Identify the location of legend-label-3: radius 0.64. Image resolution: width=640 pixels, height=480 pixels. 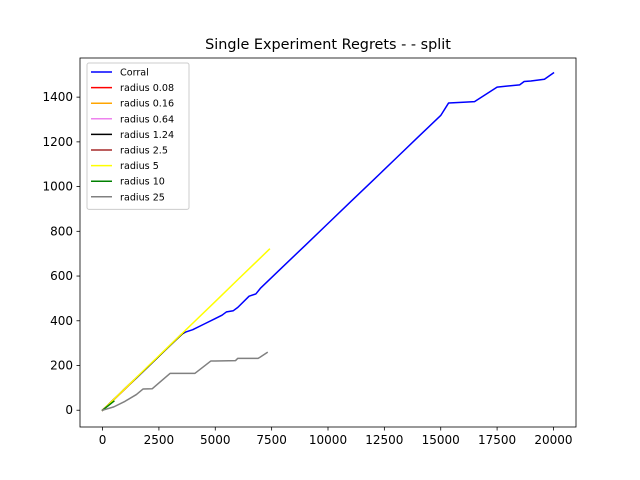
(147, 119).